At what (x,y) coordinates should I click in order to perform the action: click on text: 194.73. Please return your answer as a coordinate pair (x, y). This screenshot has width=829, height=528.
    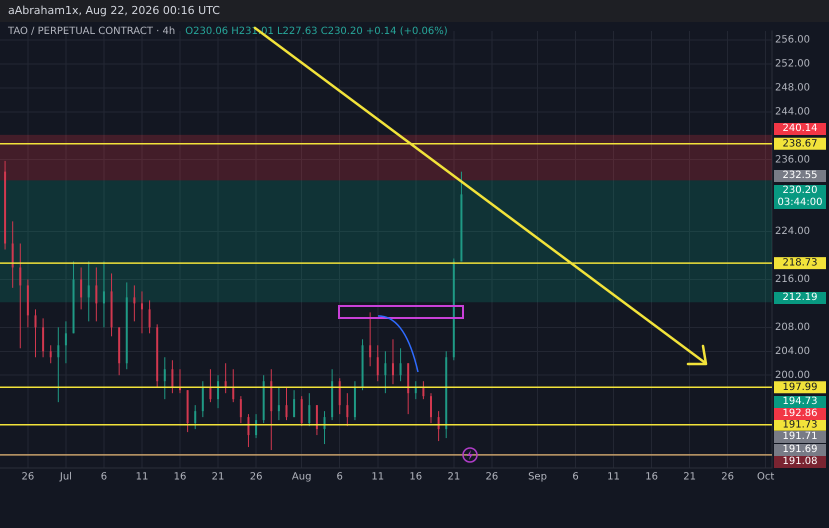
    Looking at the image, I should click on (800, 402).